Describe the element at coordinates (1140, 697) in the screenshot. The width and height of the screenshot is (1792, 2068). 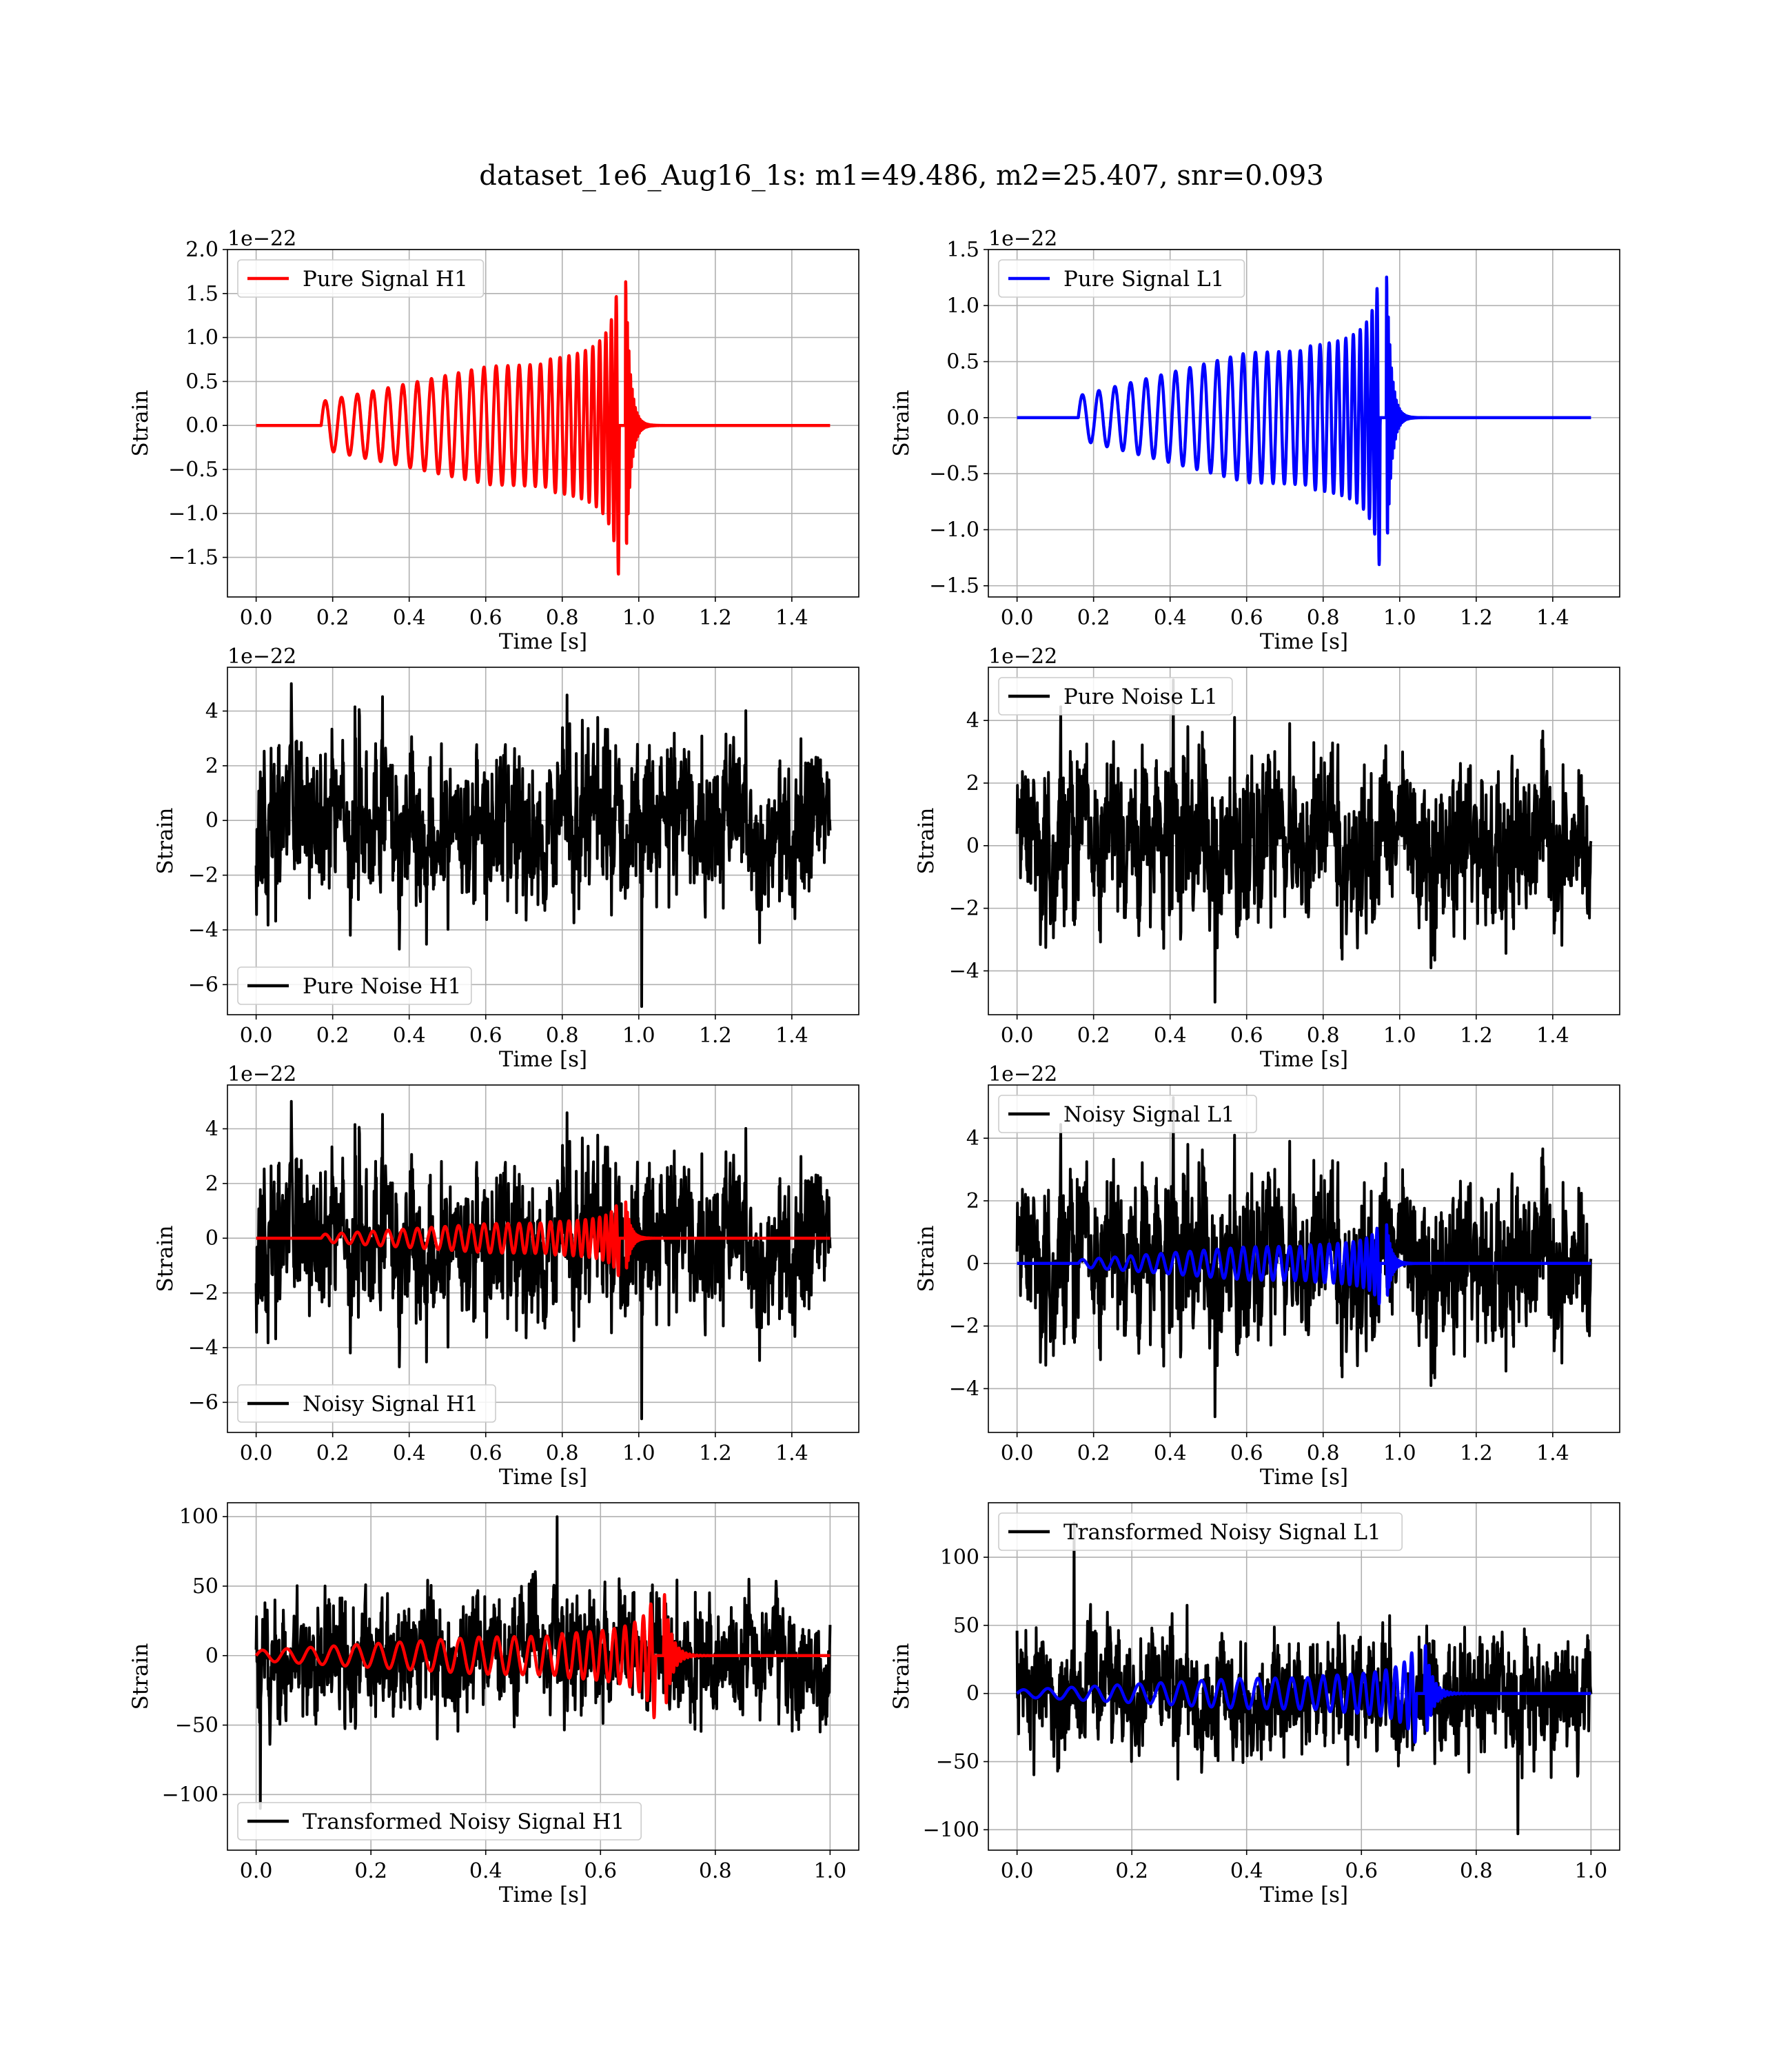
I see `legend-label: Pure Noise L1` at that location.